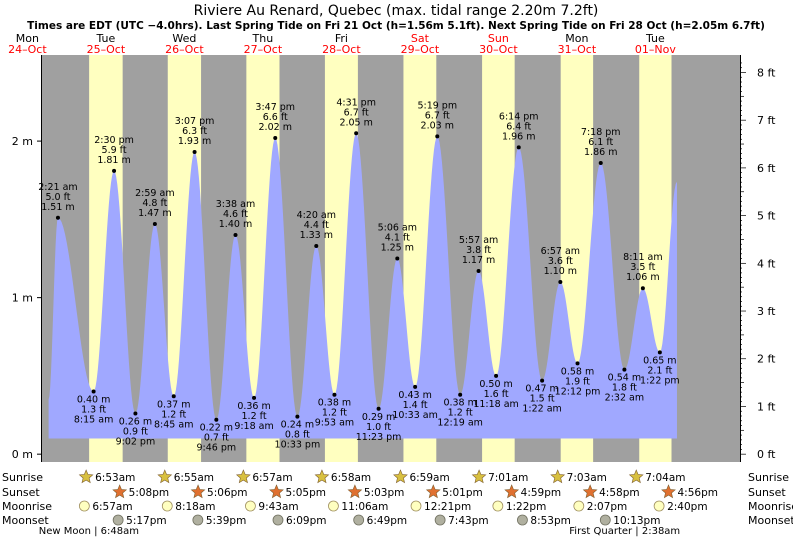  I want to click on moonset-time-3: 6:49pm, so click(387, 521).